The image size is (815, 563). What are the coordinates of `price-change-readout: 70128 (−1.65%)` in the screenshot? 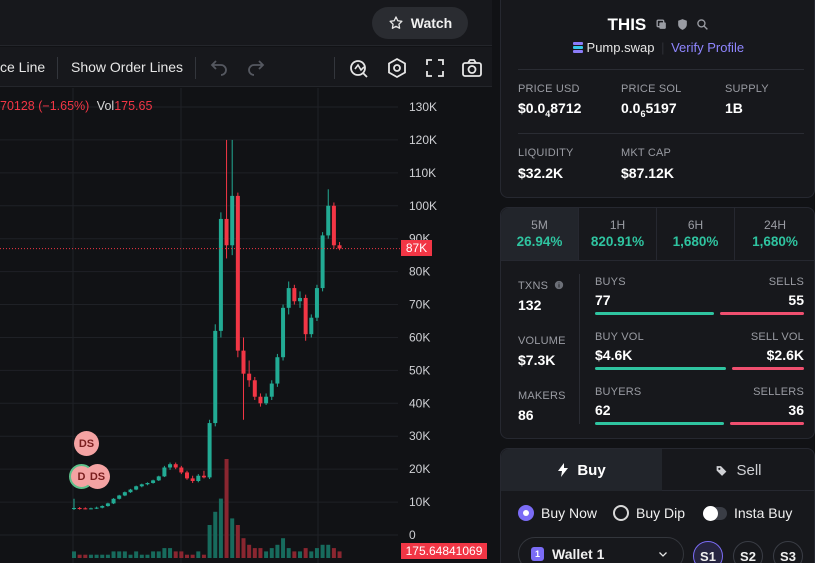 It's located at (45, 106).